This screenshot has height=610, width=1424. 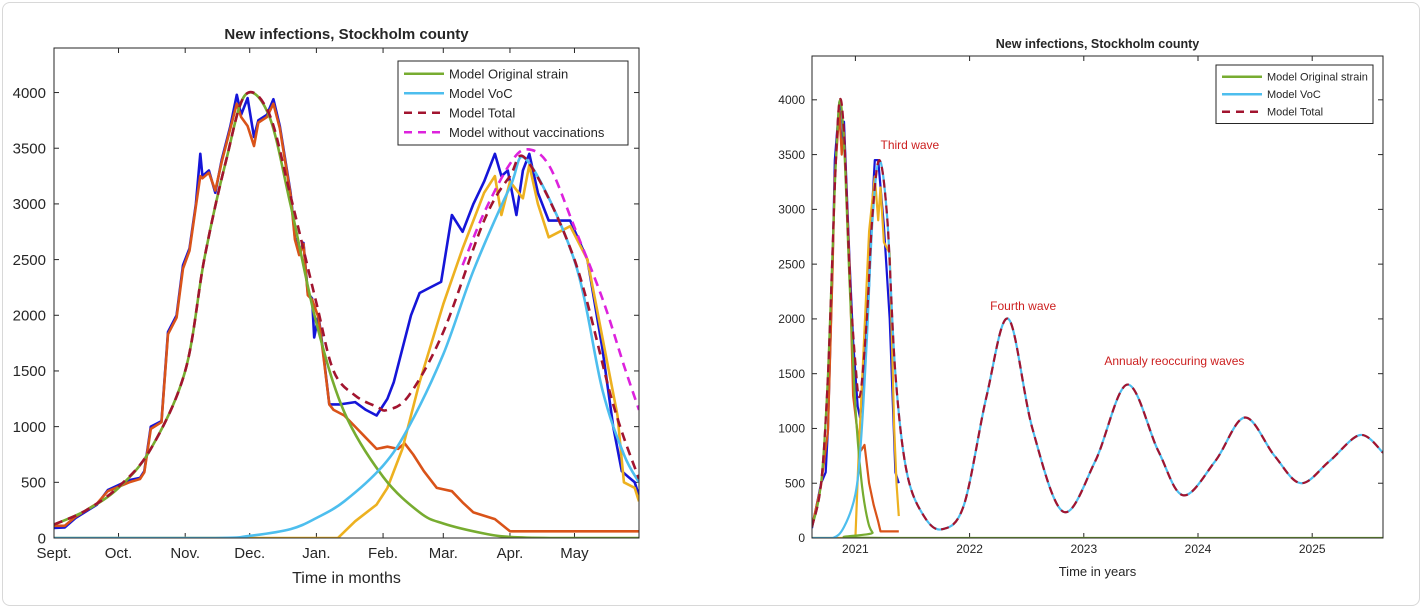 What do you see at coordinates (1023, 306) in the screenshot?
I see `annotation-label: Fourth wave` at bounding box center [1023, 306].